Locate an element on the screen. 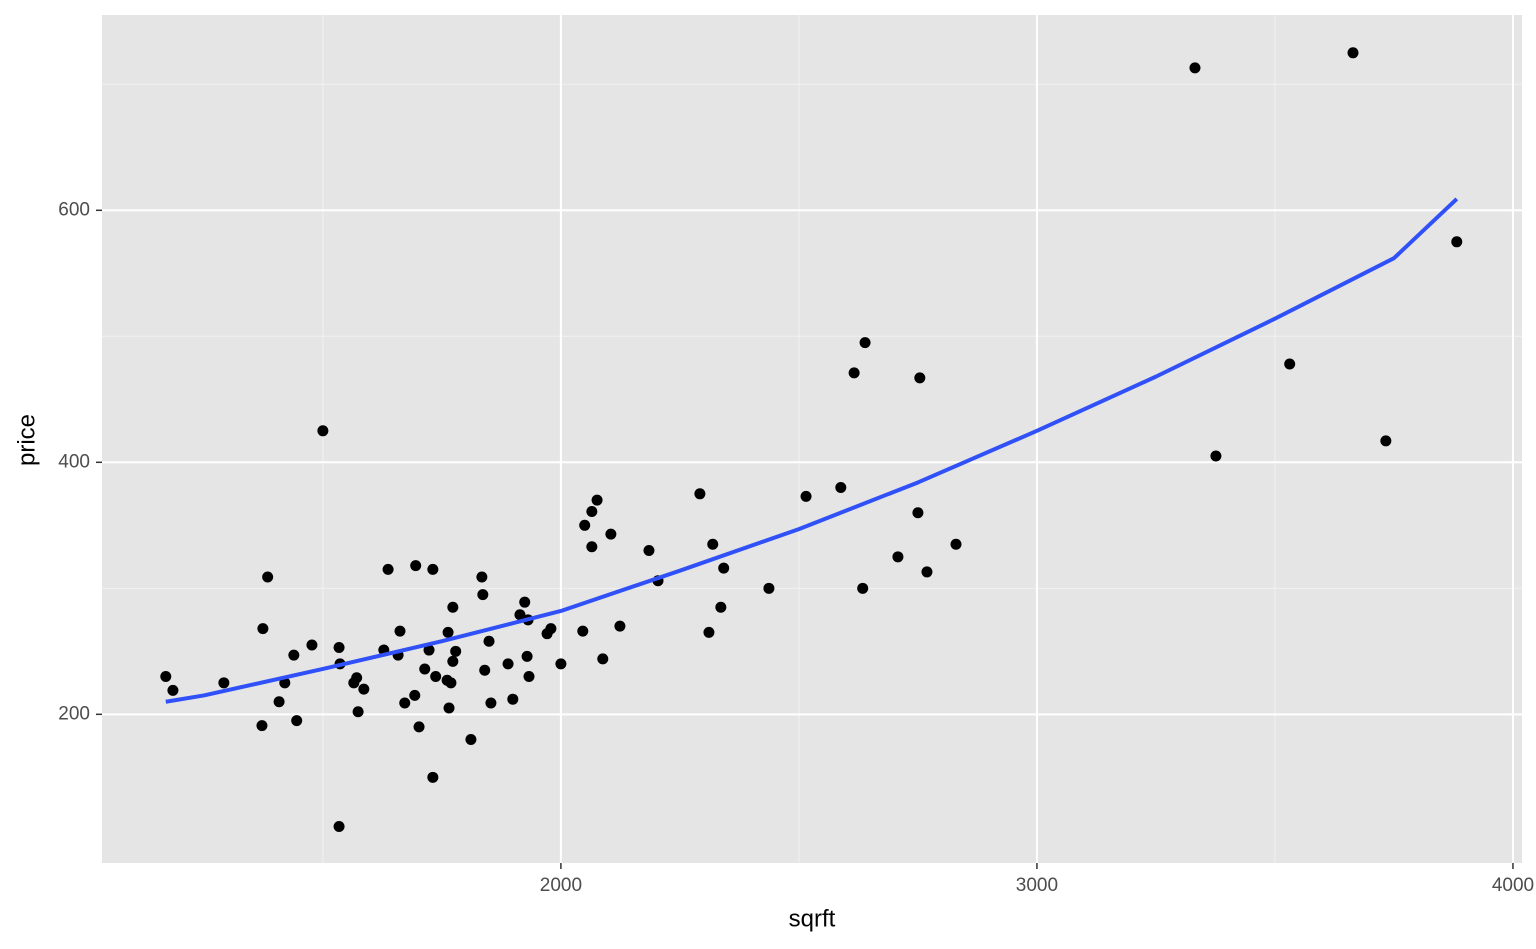  y-tick-label: 400 is located at coordinates (74, 461).